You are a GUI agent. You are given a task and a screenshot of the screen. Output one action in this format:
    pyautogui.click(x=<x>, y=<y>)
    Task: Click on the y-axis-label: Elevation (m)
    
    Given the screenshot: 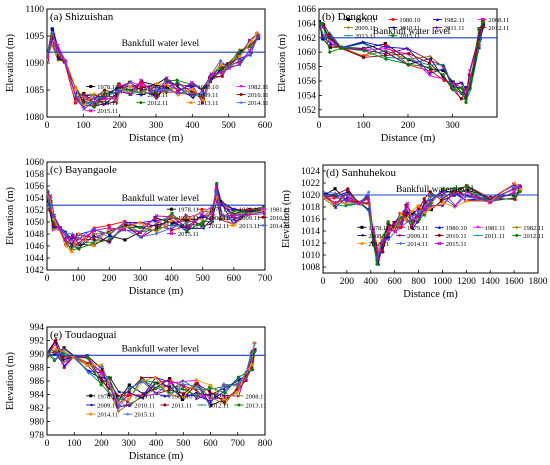 What is the action you would take?
    pyautogui.click(x=10, y=380)
    